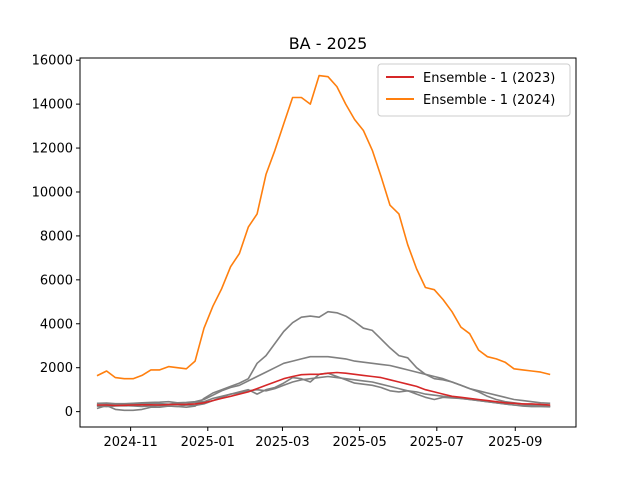 The width and height of the screenshot is (640, 480). Describe the element at coordinates (437, 442) in the screenshot. I see `x-tick-label: 2025-07` at that location.